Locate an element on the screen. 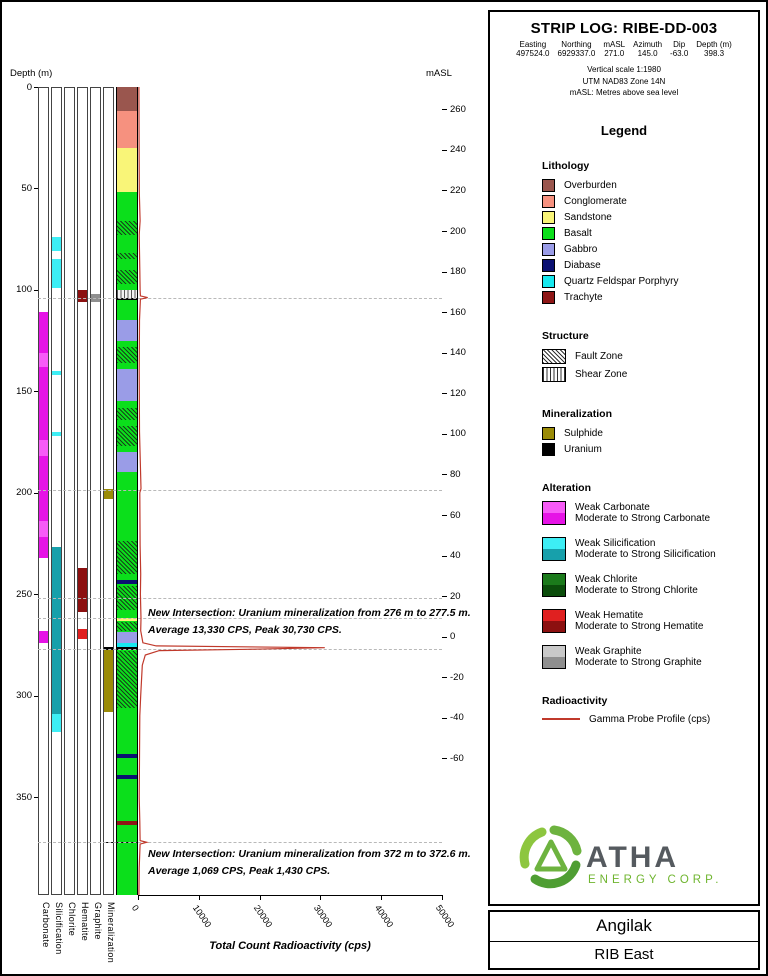  fault-zone-swatch is located at coordinates (554, 356).